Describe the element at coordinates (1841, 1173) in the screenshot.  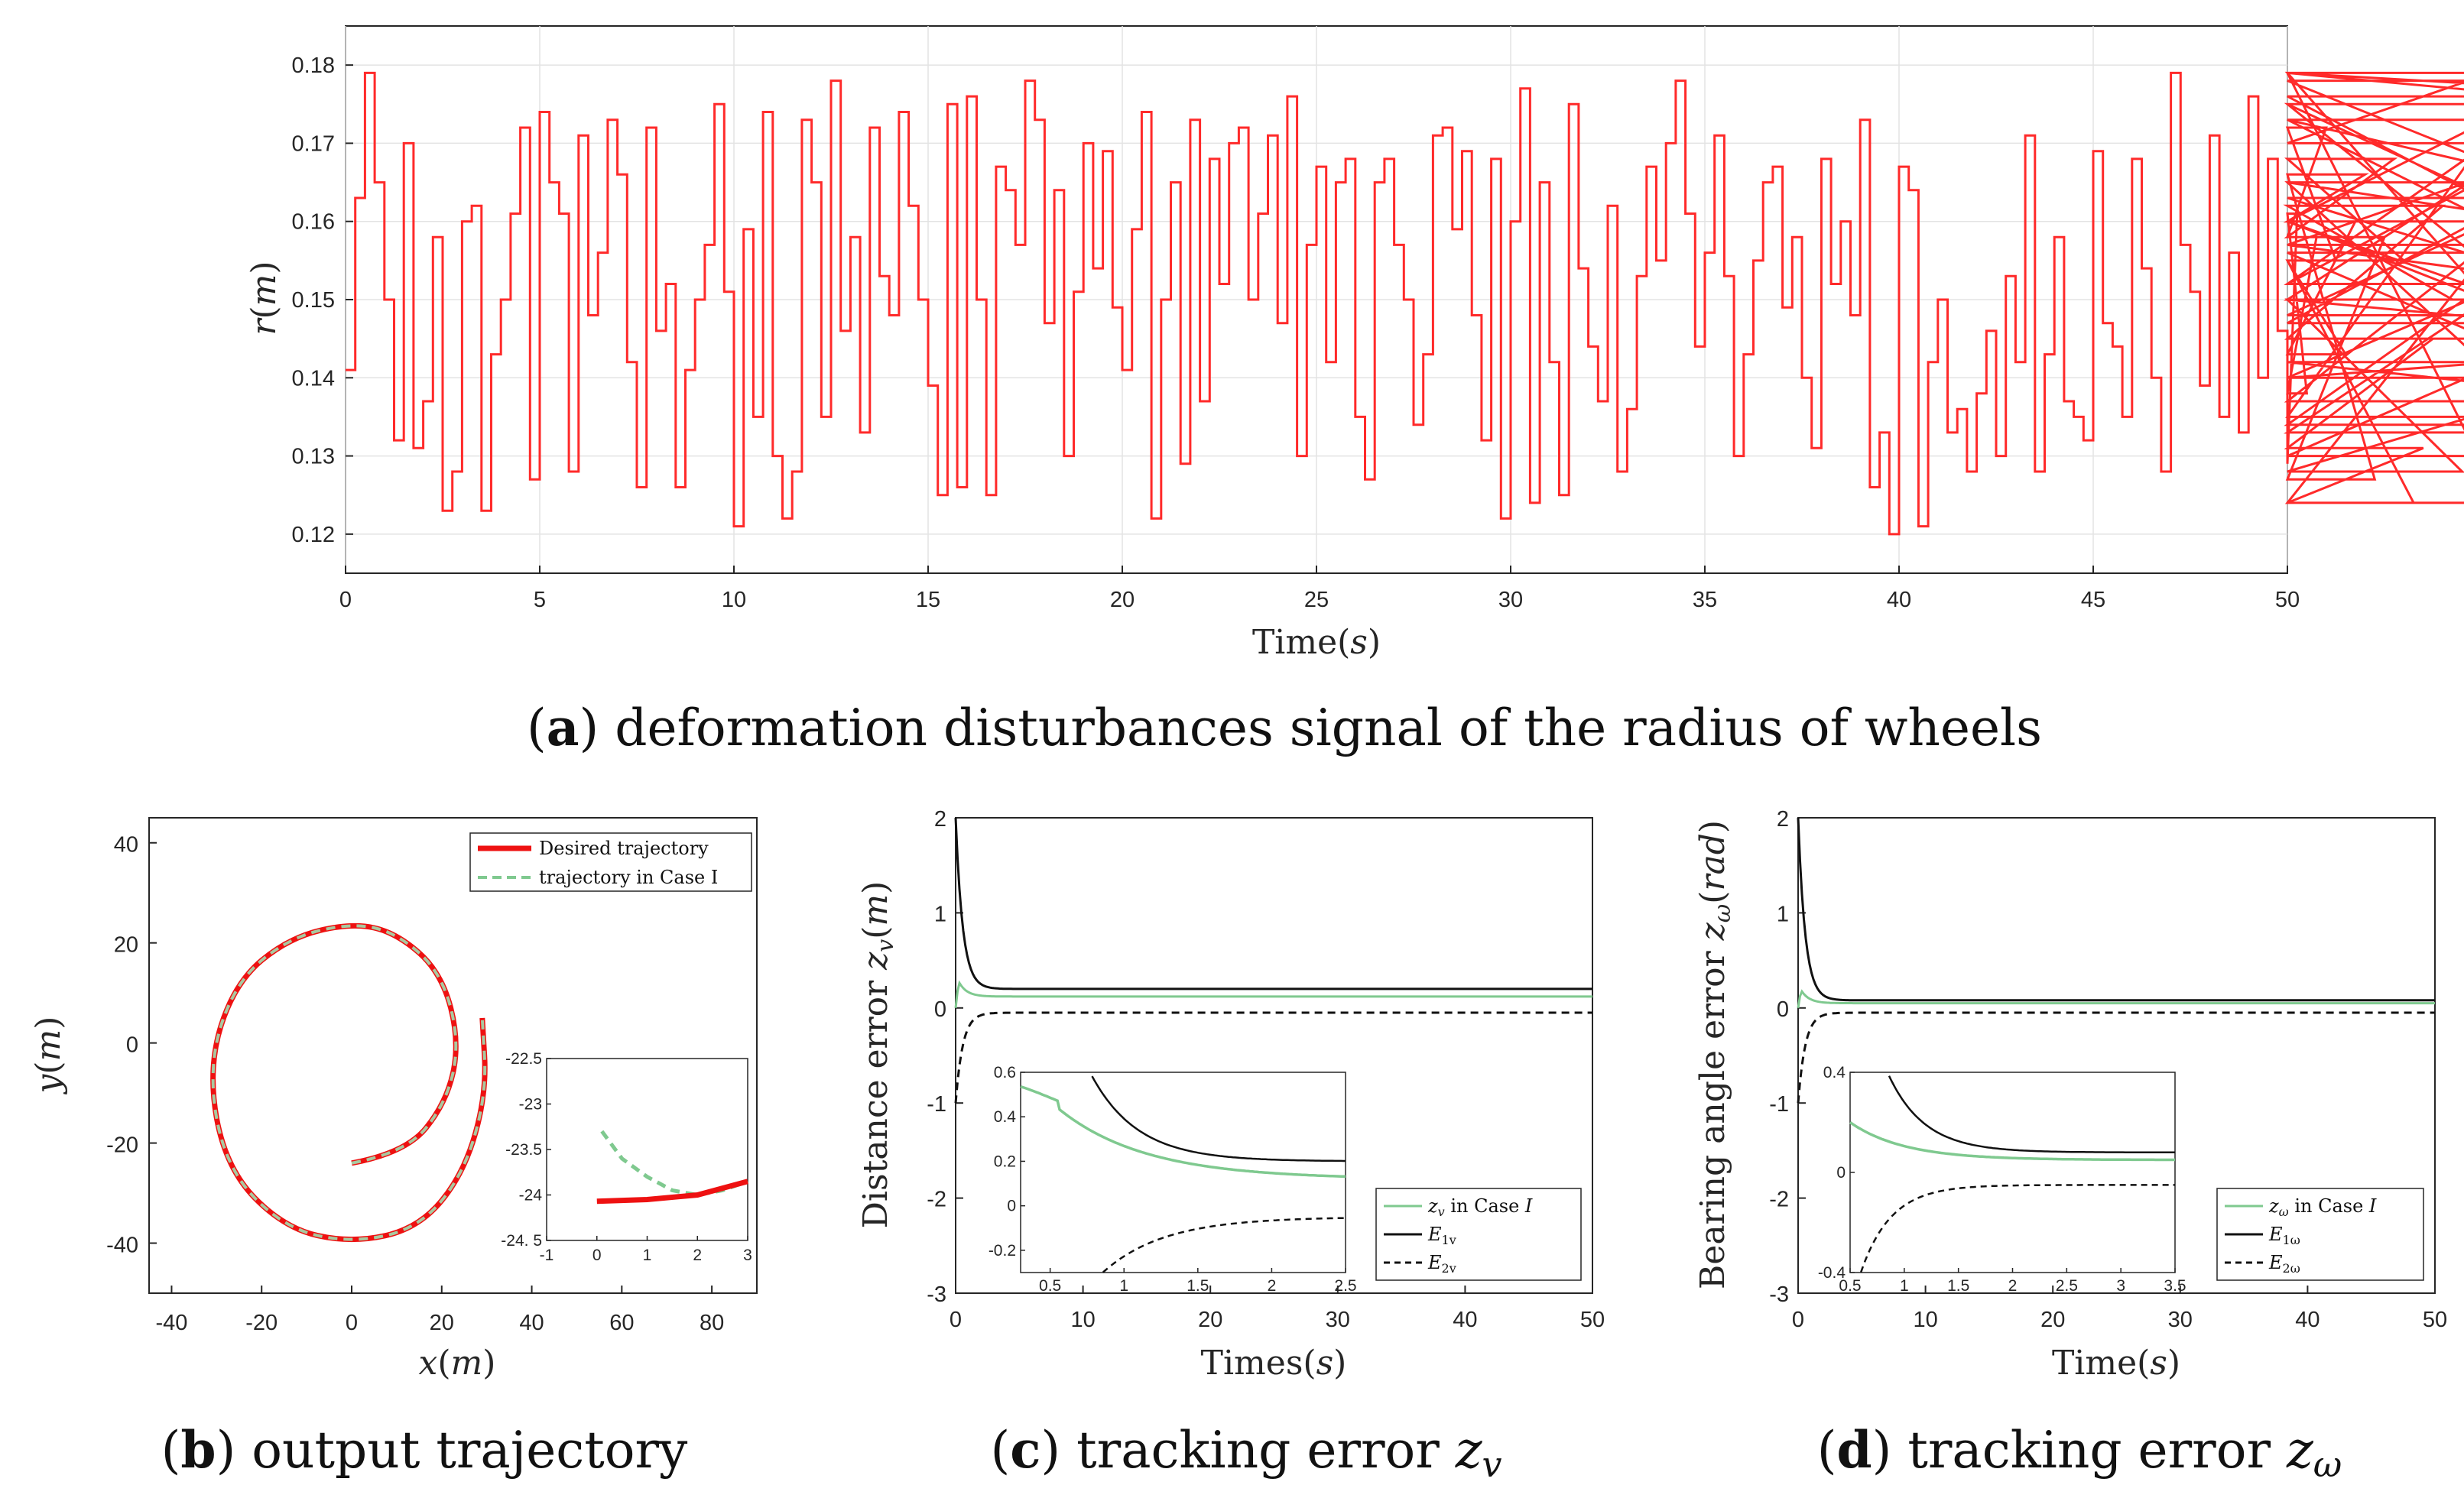
I see `panel-d-inset-ytick: 0` at that location.